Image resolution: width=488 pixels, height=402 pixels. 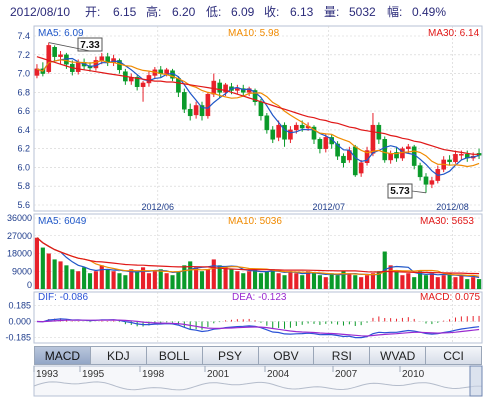 I want to click on price-y-axis: 7.4 7.2 7.0 6.8 6.6 6.4 6.2 6.0 5.8 5.6, so click(x=23, y=120).